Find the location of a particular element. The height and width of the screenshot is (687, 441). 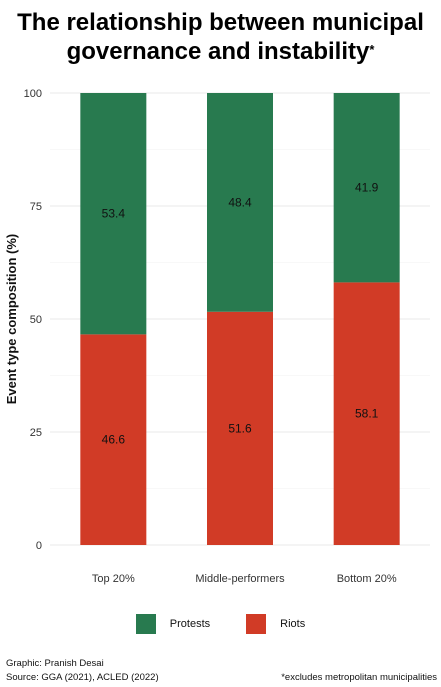

source-note: Source: GGA (2021), ACLED (2022) is located at coordinates (82, 677).